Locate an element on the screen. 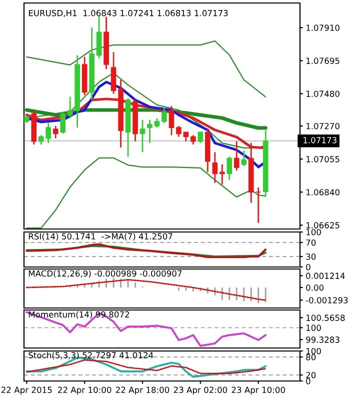 This screenshot has width=350, height=400. y-tick-label: -0.001293 is located at coordinates (327, 300).